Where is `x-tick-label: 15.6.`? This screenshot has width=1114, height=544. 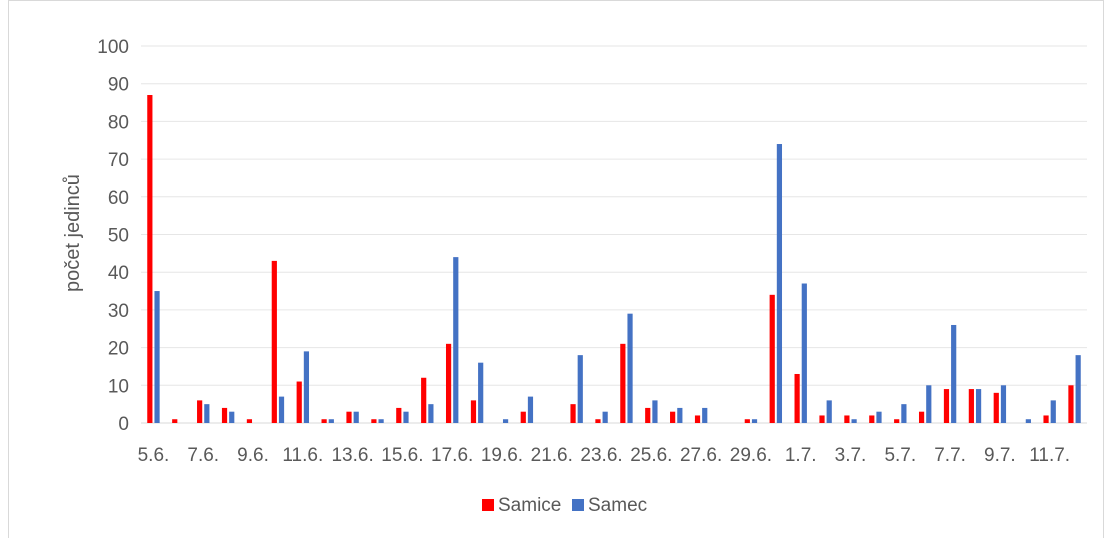
x-tick-label: 15.6. is located at coordinates (402, 455).